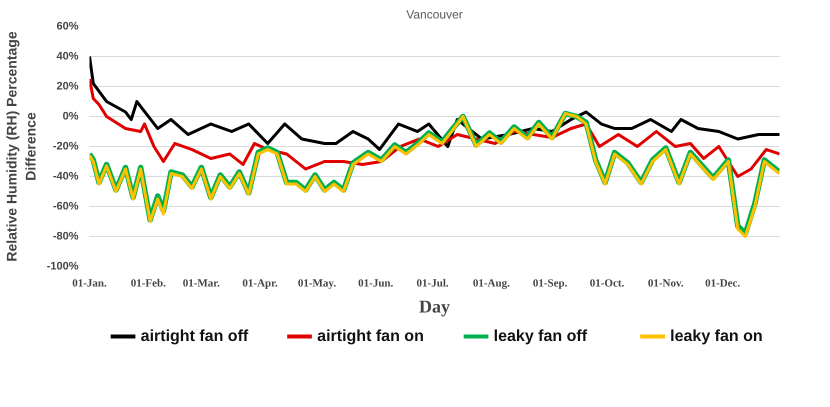 This screenshot has width=830, height=407. What do you see at coordinates (65, 236) in the screenshot?
I see `y-tick-label: -80%` at bounding box center [65, 236].